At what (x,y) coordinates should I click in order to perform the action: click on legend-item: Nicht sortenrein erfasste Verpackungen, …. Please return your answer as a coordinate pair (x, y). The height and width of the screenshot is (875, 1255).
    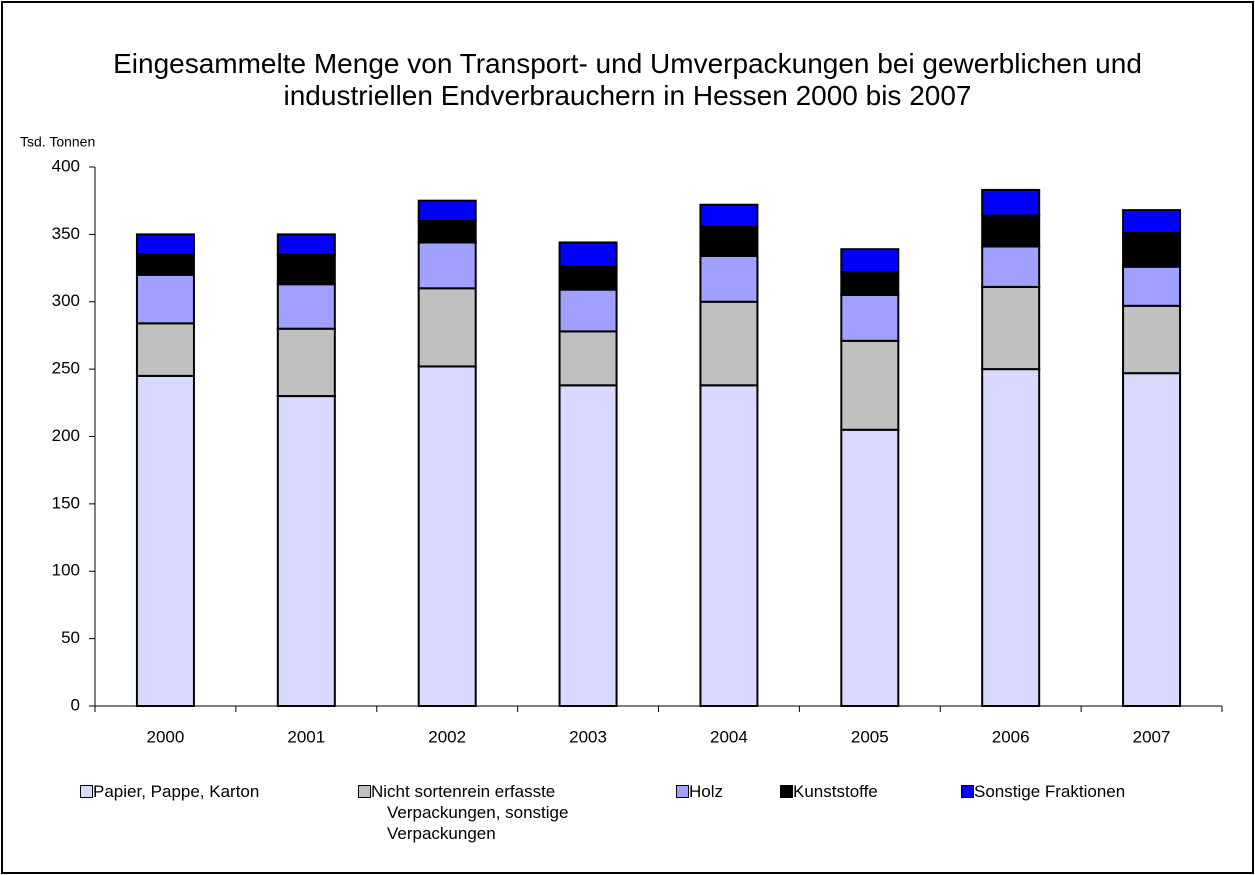
    Looking at the image, I should click on (488, 812).